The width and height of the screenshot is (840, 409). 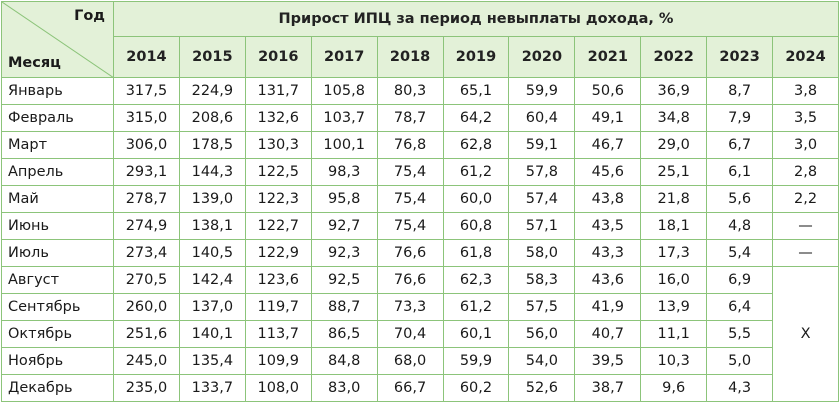 What do you see at coordinates (740, 307) in the screenshot?
I see `value-cell: 6,4` at bounding box center [740, 307].